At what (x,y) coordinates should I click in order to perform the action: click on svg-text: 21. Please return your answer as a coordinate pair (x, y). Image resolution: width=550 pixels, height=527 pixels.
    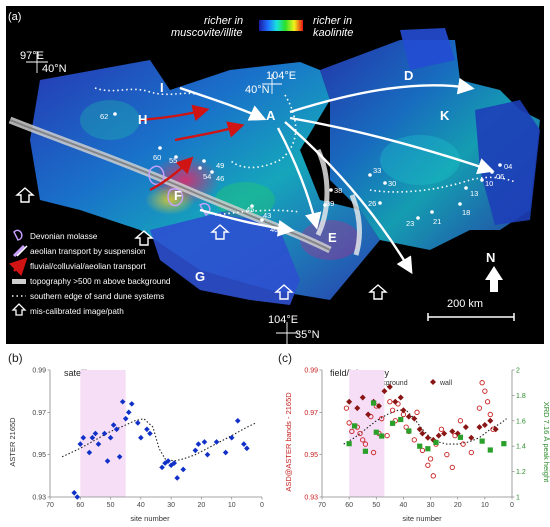
    Looking at the image, I should click on (437, 221).